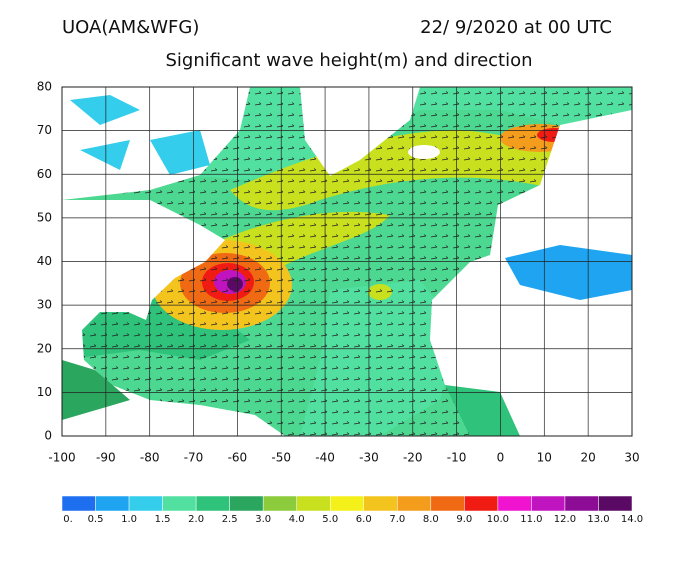  I want to click on lat-tick-label: 80, so click(44, 87).